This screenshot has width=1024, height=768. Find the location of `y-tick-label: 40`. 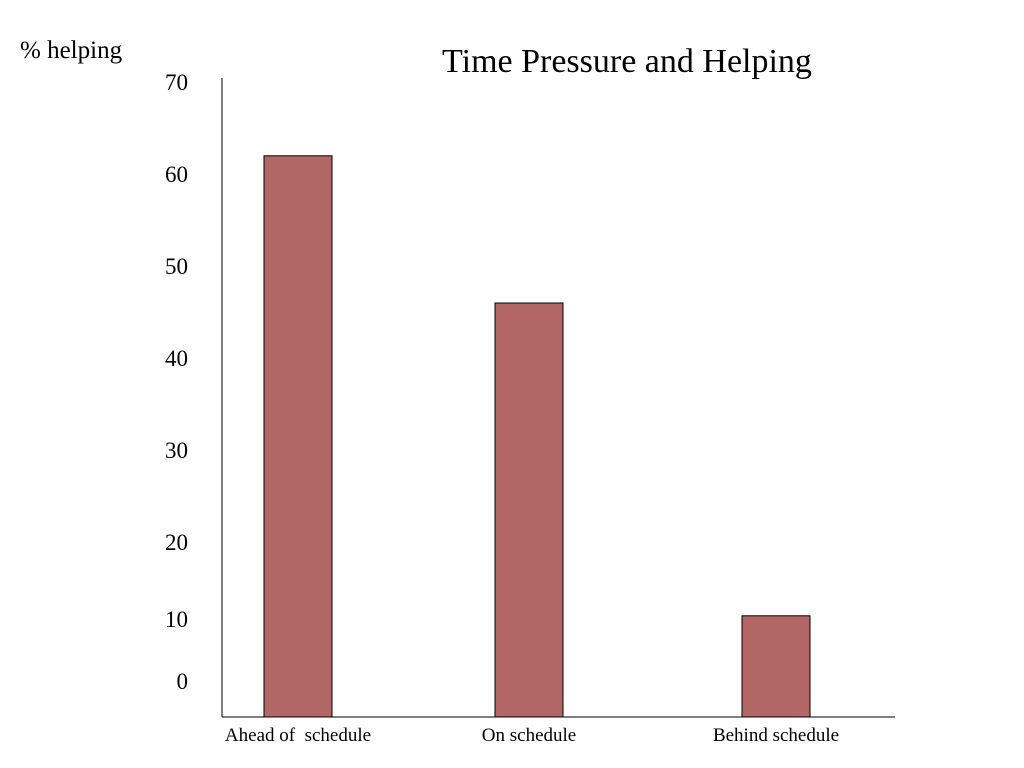

y-tick-label: 40 is located at coordinates (176, 358).